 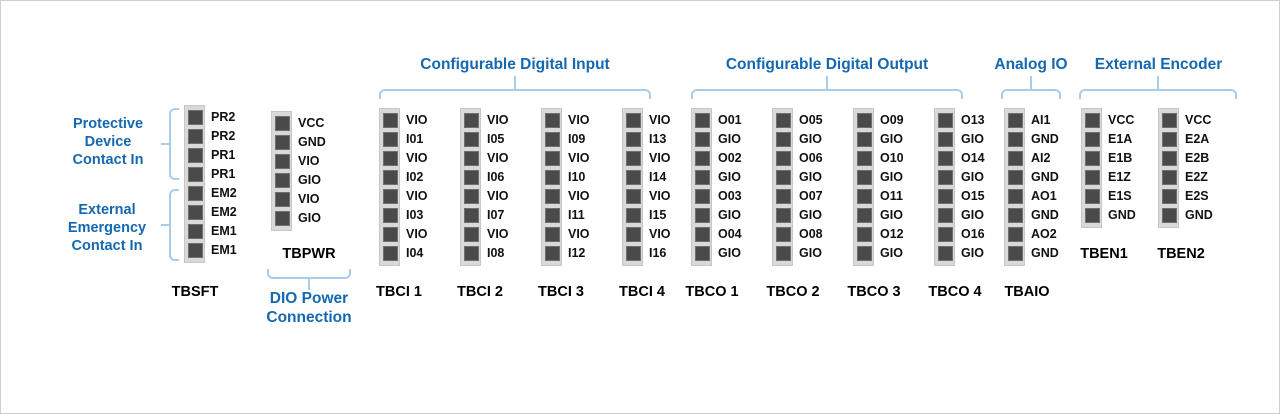 I want to click on pin-row: O06, so click(x=798, y=158).